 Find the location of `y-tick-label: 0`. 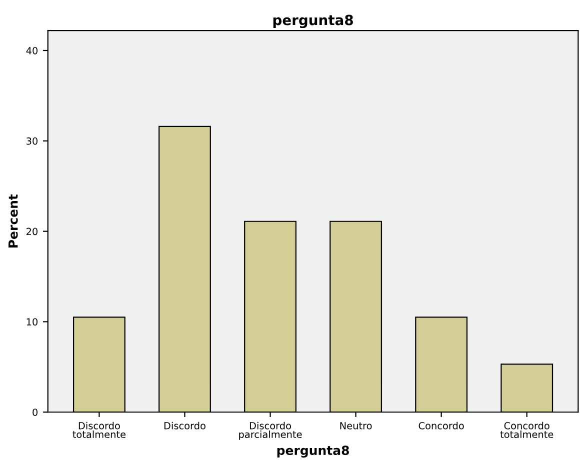

y-tick-label: 0 is located at coordinates (35, 412).